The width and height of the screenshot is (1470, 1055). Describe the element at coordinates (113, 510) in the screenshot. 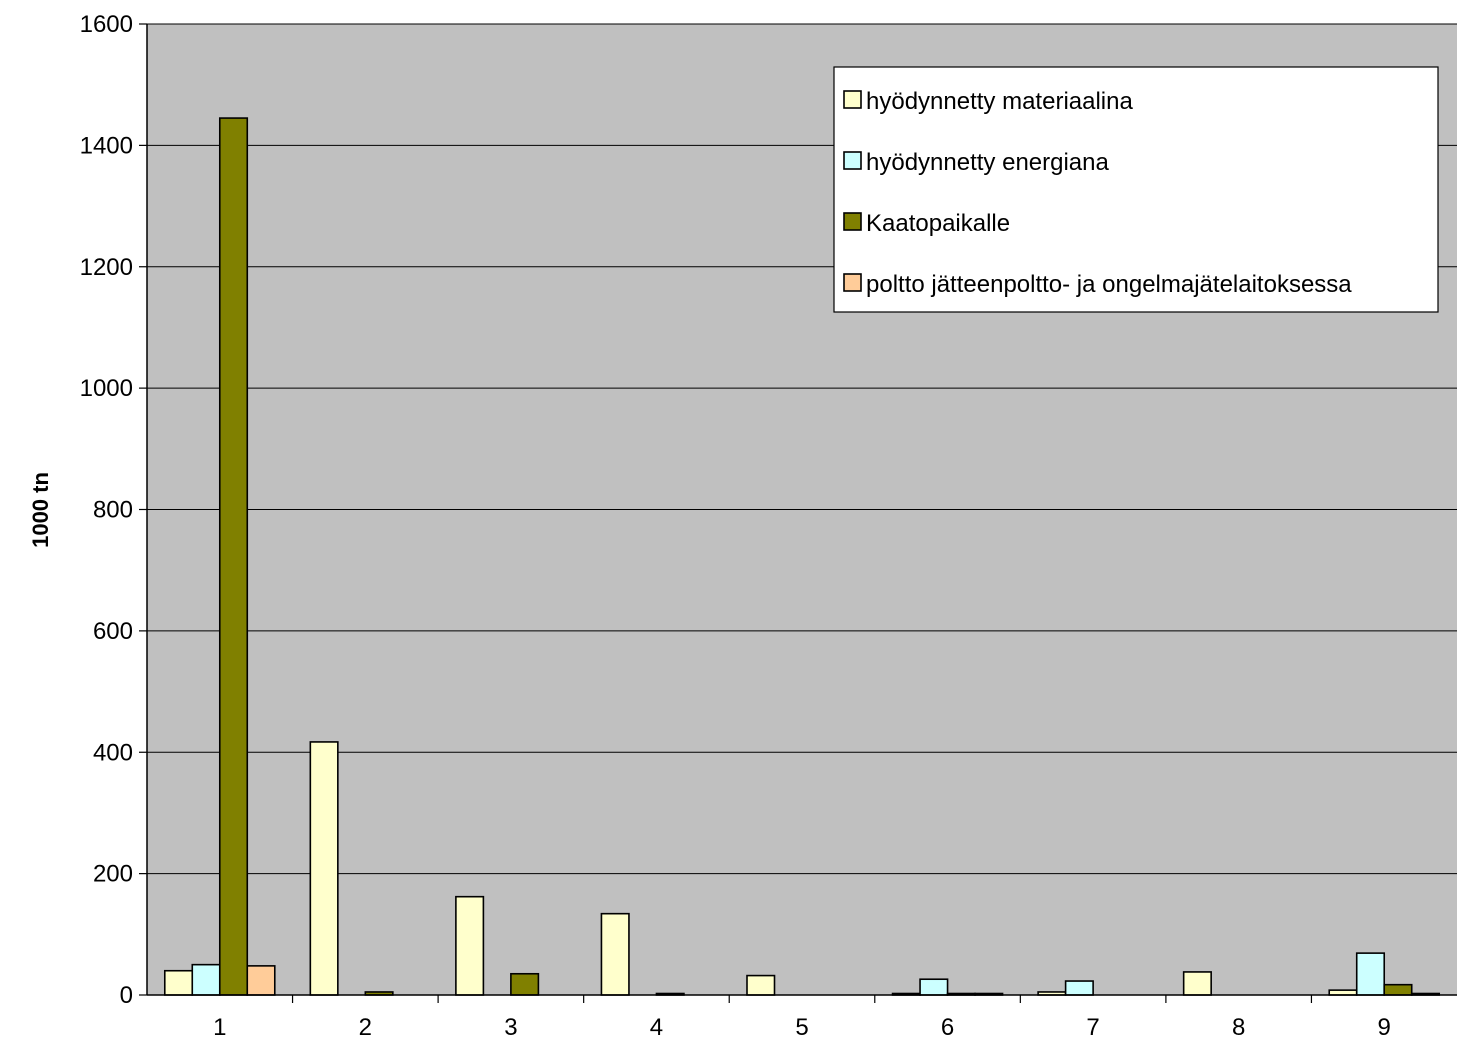

I see `y-tick-label: 800` at that location.